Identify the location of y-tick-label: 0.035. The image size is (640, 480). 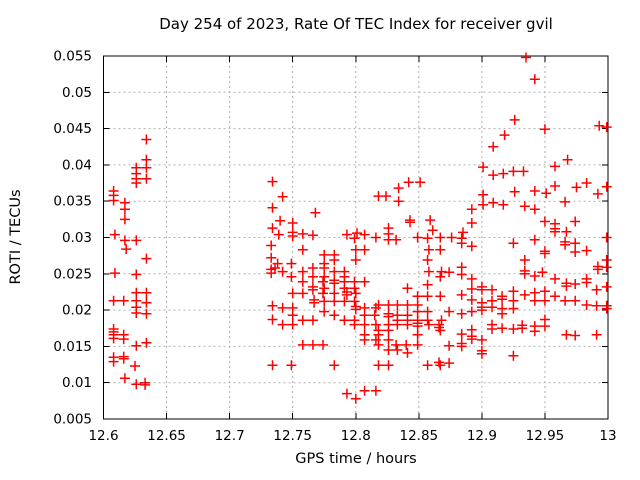
(72, 202).